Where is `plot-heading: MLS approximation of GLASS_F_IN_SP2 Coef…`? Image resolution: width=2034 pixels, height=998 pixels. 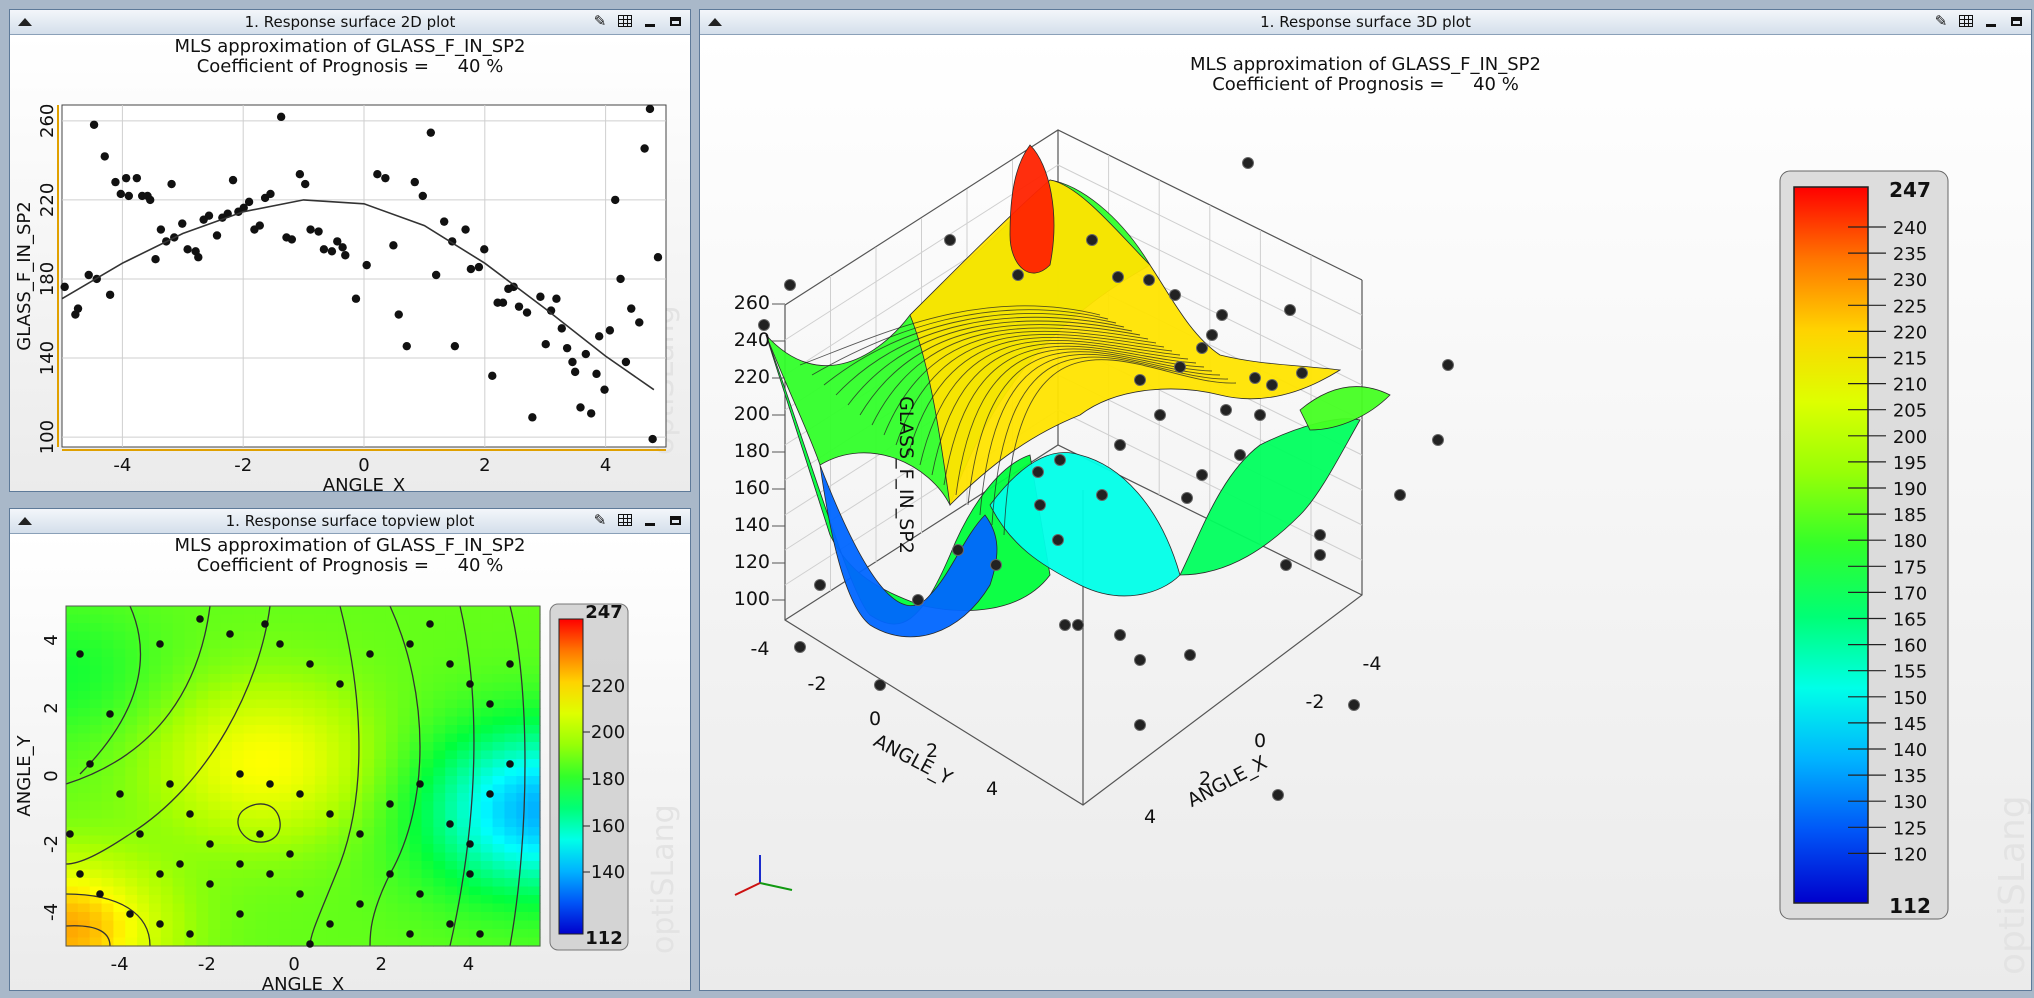
plot-heading: MLS approximation of GLASS_F_IN_SP2 Coef… is located at coordinates (350, 57).